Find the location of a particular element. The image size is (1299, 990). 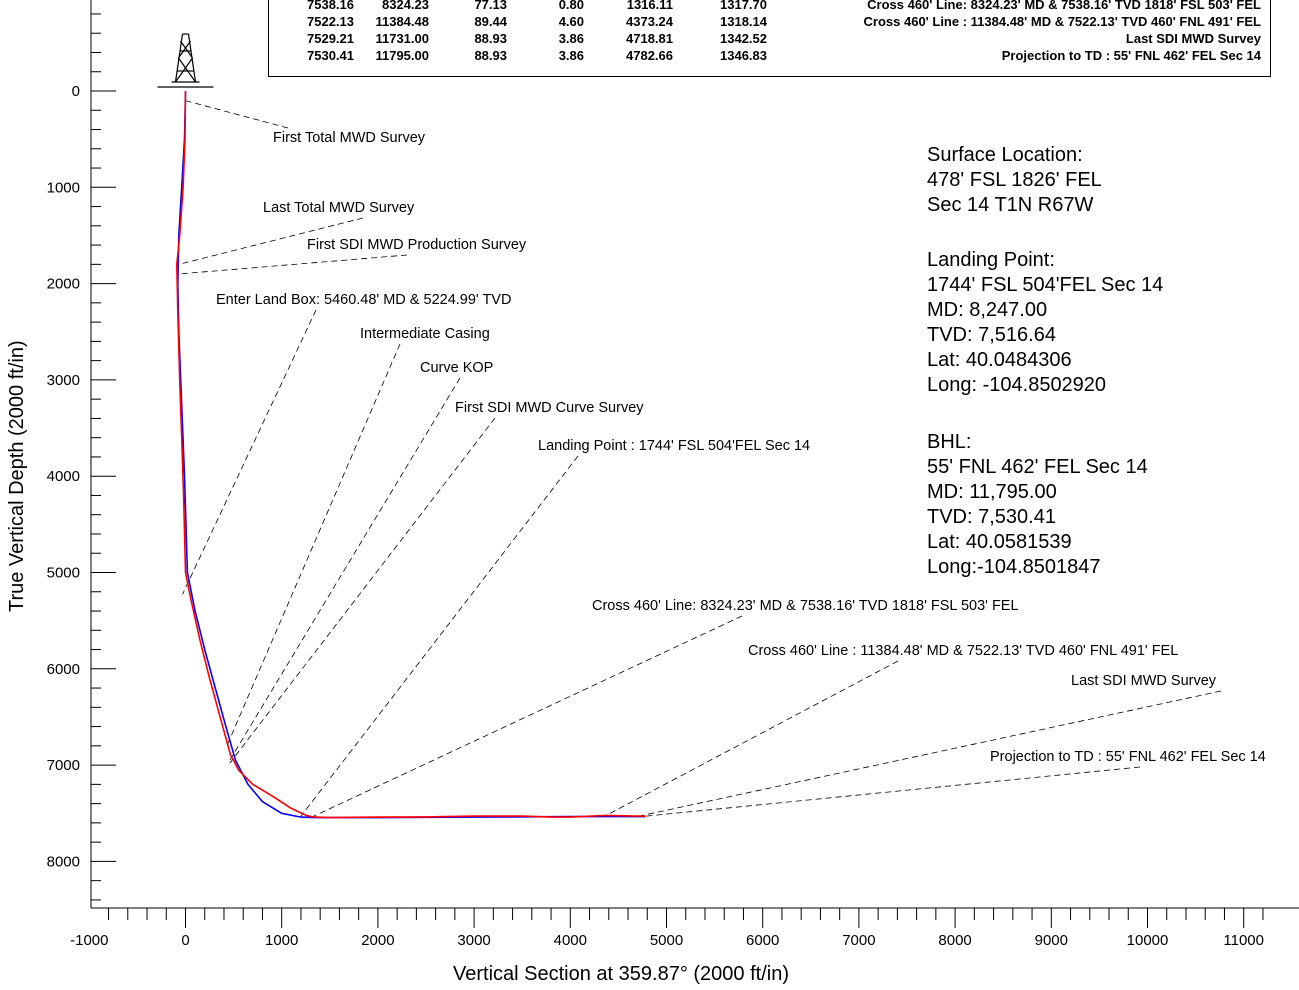

survey-table-cell: 1318.14 is located at coordinates (743, 21).